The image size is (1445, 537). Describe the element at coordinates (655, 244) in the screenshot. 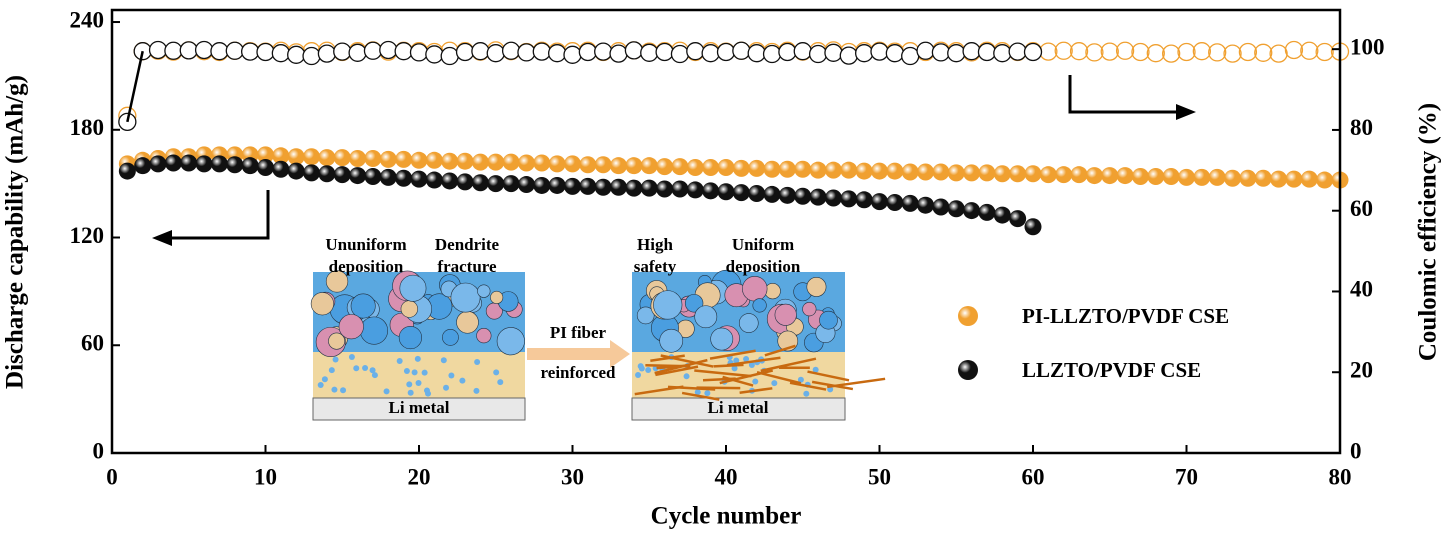

I see `annotation: High` at that location.